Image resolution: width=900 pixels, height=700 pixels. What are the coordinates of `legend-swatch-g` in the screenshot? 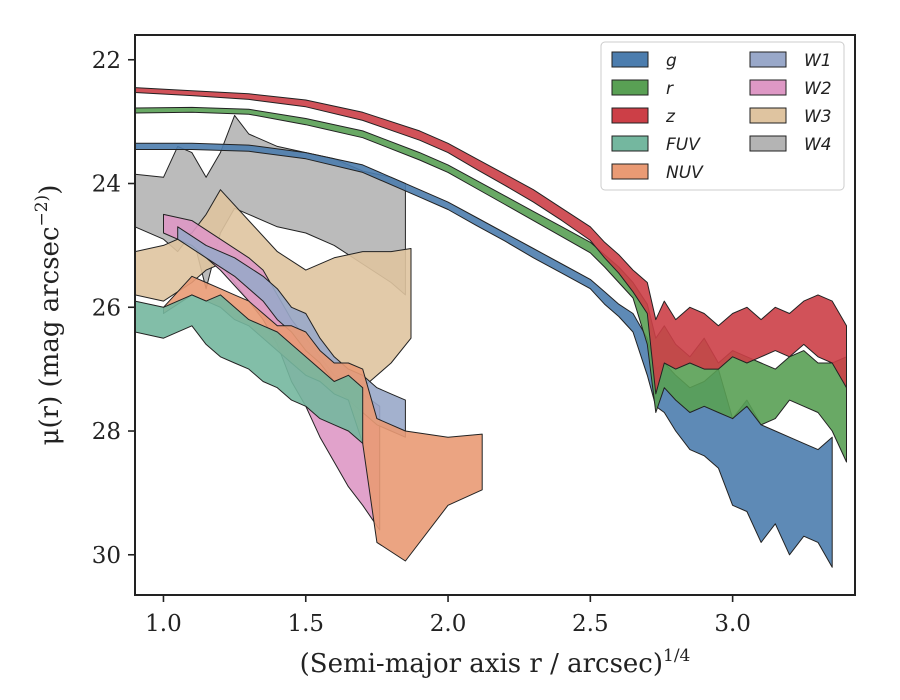 It's located at (630, 59).